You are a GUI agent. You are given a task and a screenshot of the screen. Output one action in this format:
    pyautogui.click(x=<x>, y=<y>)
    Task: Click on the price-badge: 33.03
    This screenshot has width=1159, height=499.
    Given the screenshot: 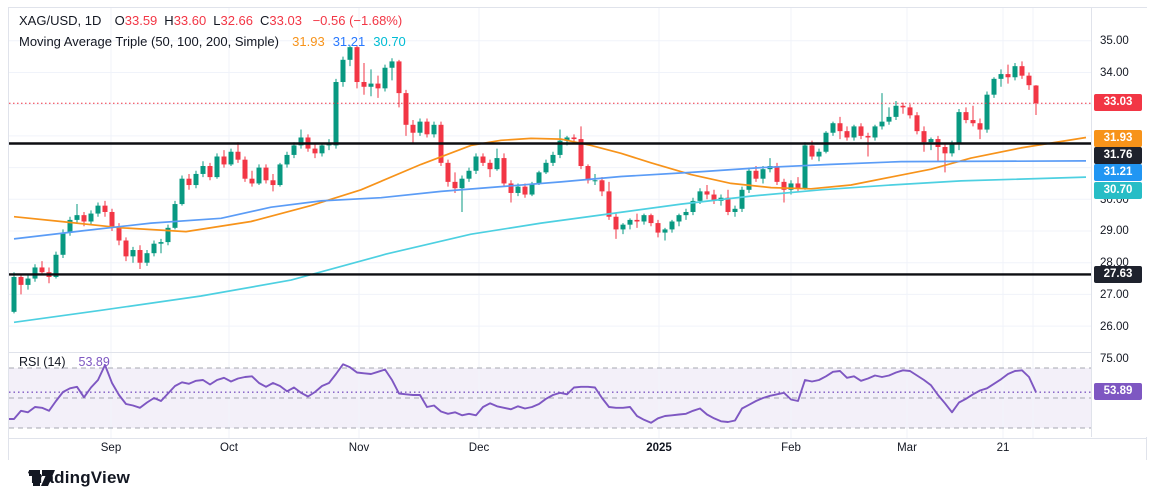 What is the action you would take?
    pyautogui.click(x=1118, y=102)
    